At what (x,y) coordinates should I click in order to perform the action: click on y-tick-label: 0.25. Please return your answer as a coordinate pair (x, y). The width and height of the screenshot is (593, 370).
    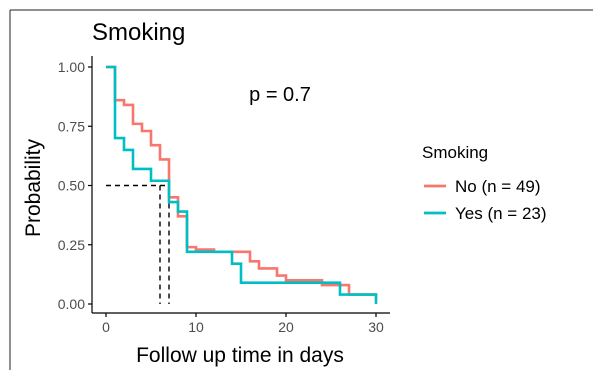
    Looking at the image, I should click on (71, 245).